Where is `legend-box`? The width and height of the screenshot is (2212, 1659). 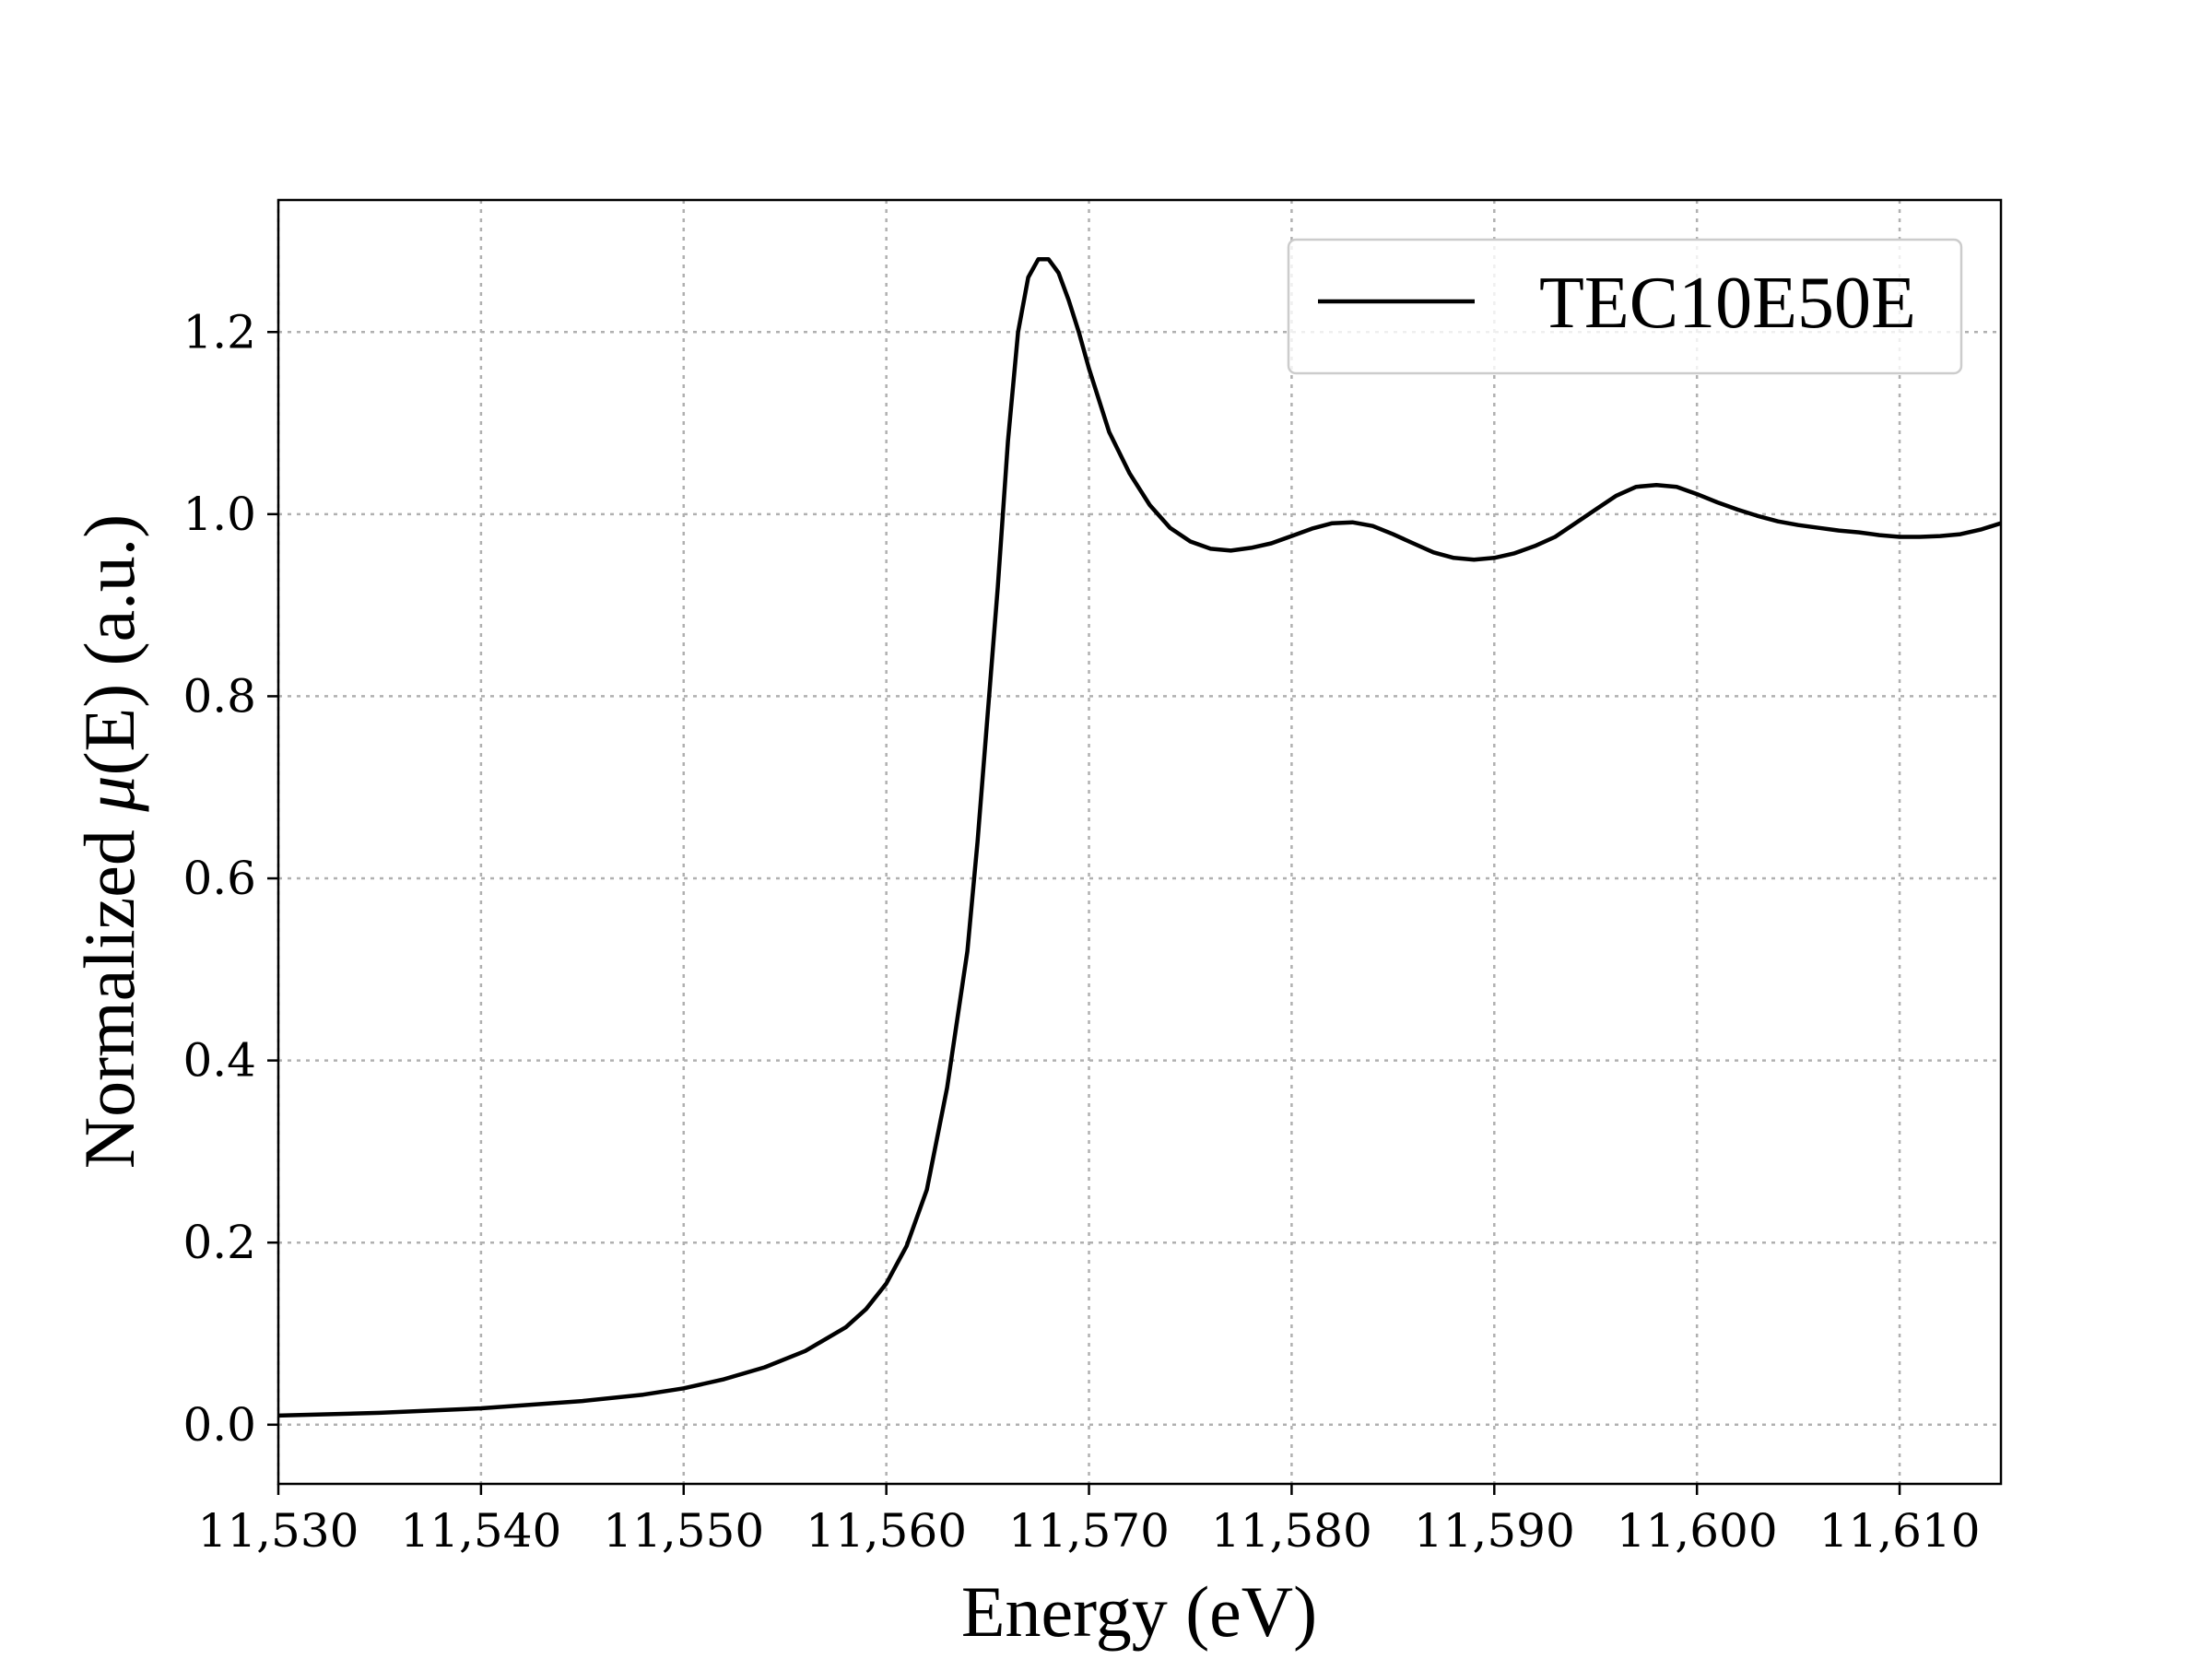
legend-box is located at coordinates (1625, 306).